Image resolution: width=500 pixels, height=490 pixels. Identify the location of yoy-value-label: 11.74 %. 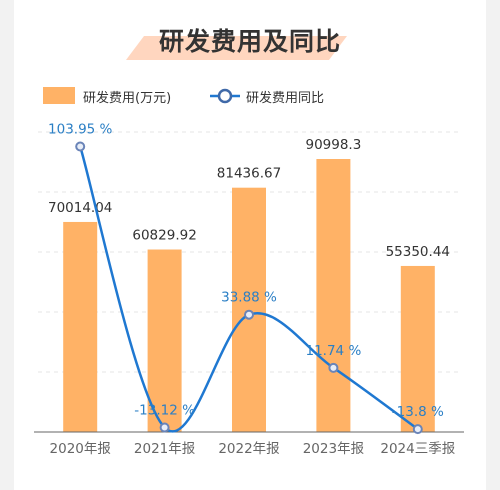
(334, 351).